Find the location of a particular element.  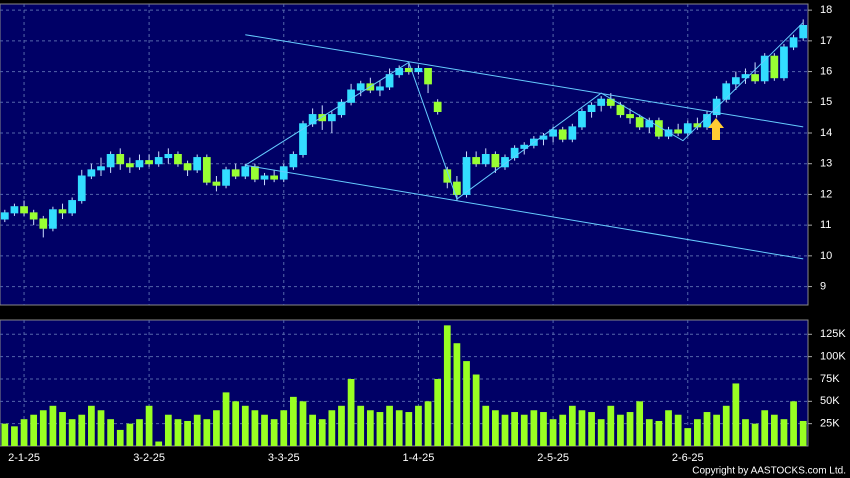

y-tick-label: 9 is located at coordinates (823, 286).